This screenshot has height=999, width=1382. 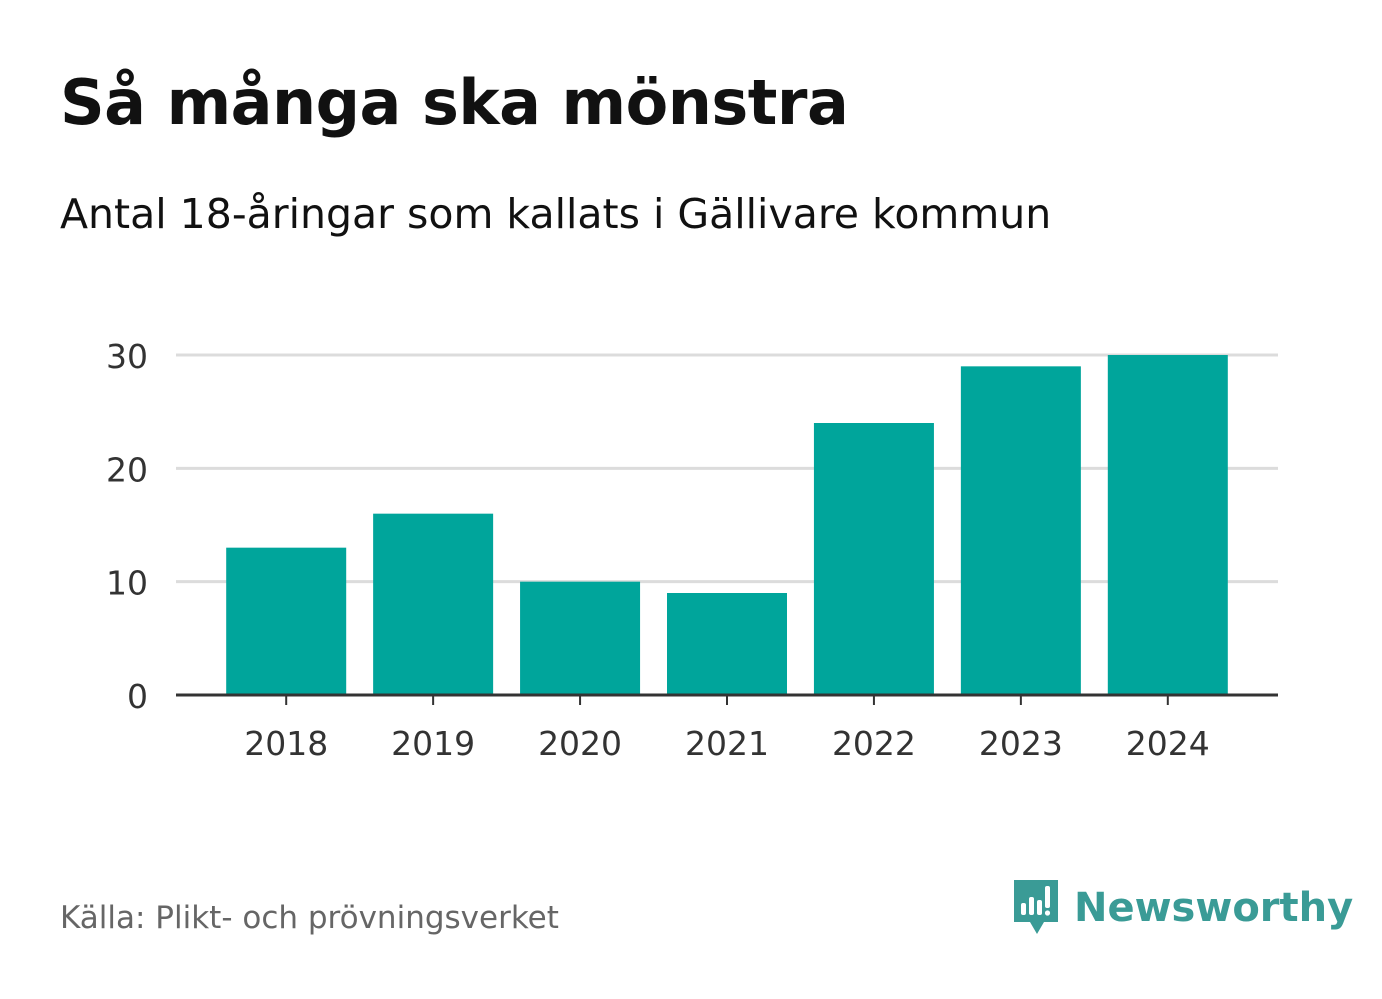 What do you see at coordinates (1167, 525) in the screenshot?
I see `bar-2024` at bounding box center [1167, 525].